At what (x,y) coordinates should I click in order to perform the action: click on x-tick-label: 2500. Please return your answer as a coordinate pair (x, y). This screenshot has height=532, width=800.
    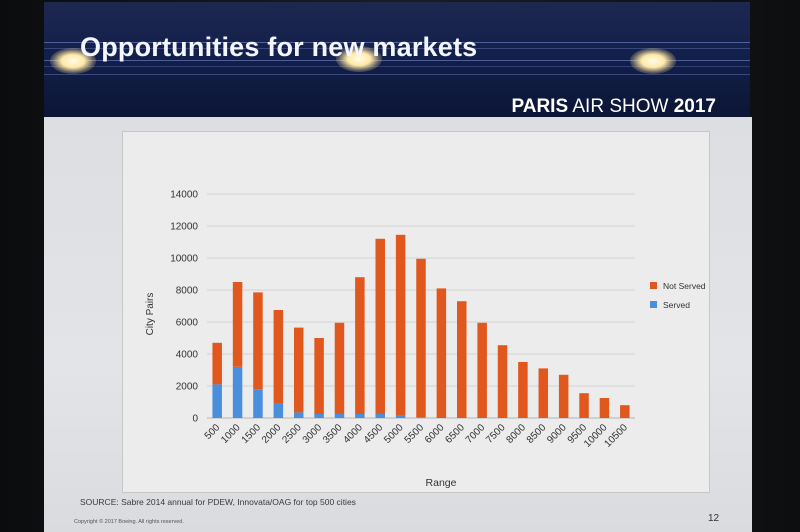
    Looking at the image, I should click on (292, 434).